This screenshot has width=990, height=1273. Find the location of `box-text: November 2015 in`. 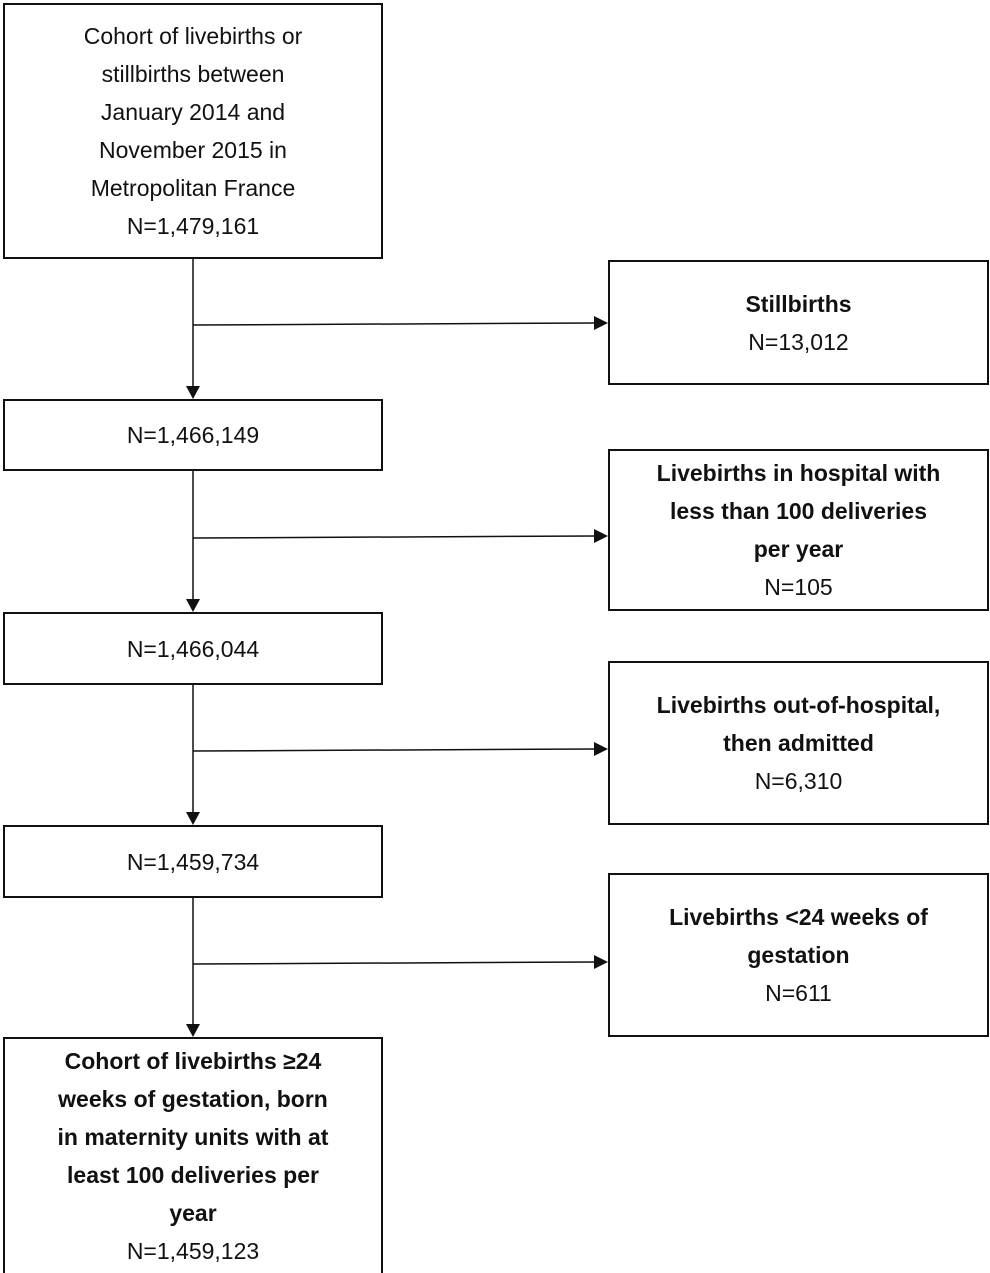

box-text: November 2015 in is located at coordinates (193, 150).